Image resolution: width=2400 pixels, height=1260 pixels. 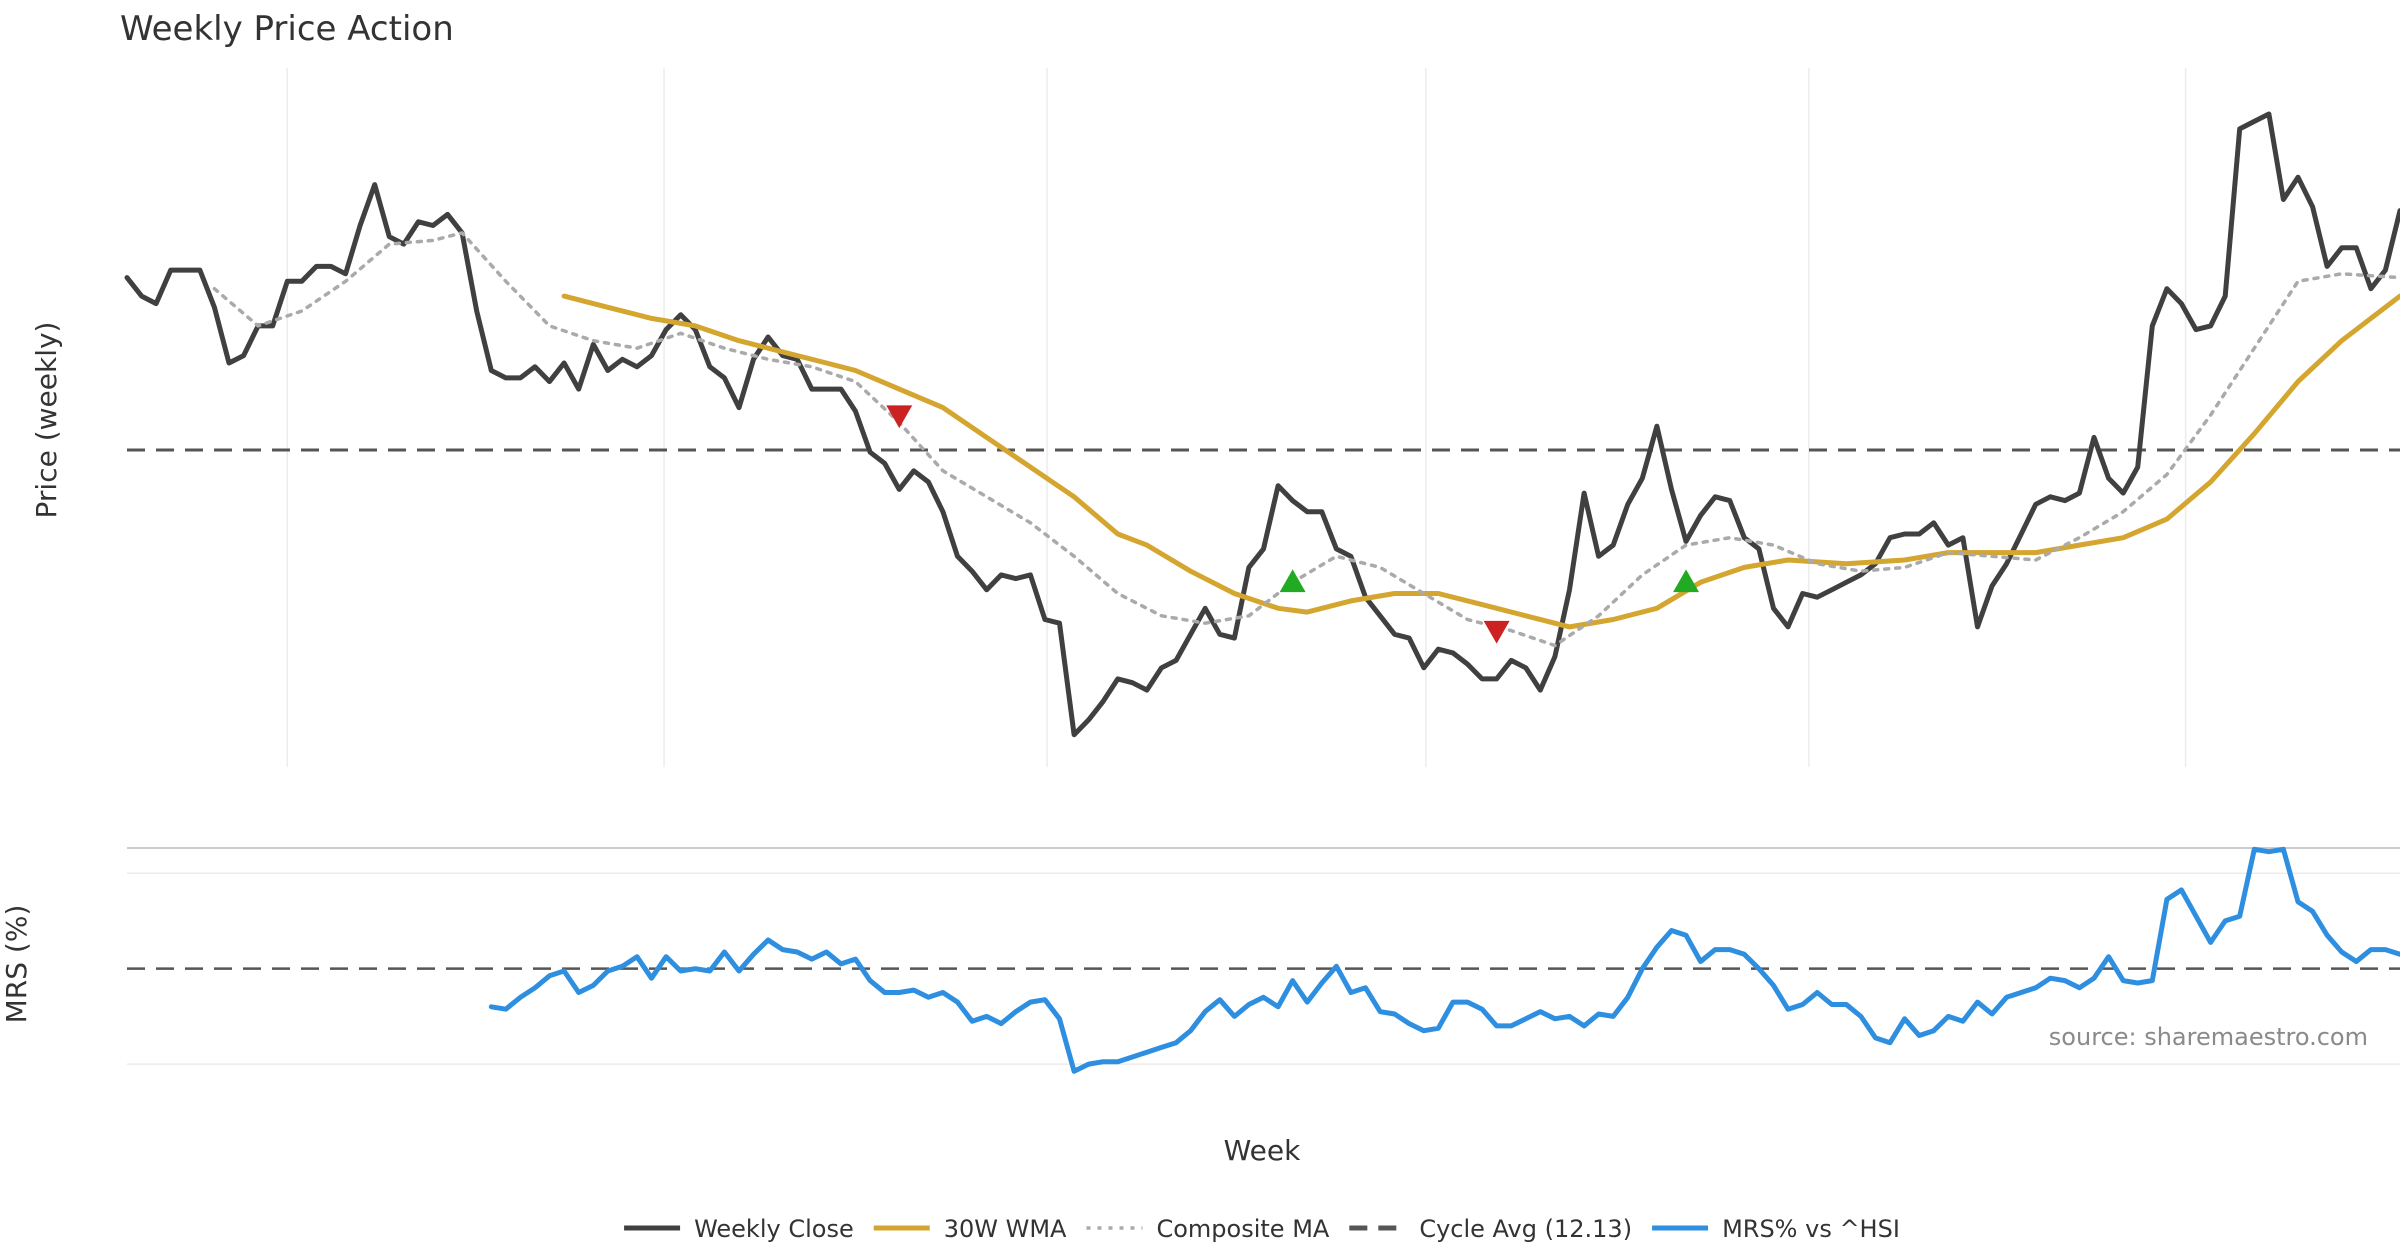 What do you see at coordinates (1242, 1229) in the screenshot?
I see `legend-label-composite-ma: Composite MA` at bounding box center [1242, 1229].